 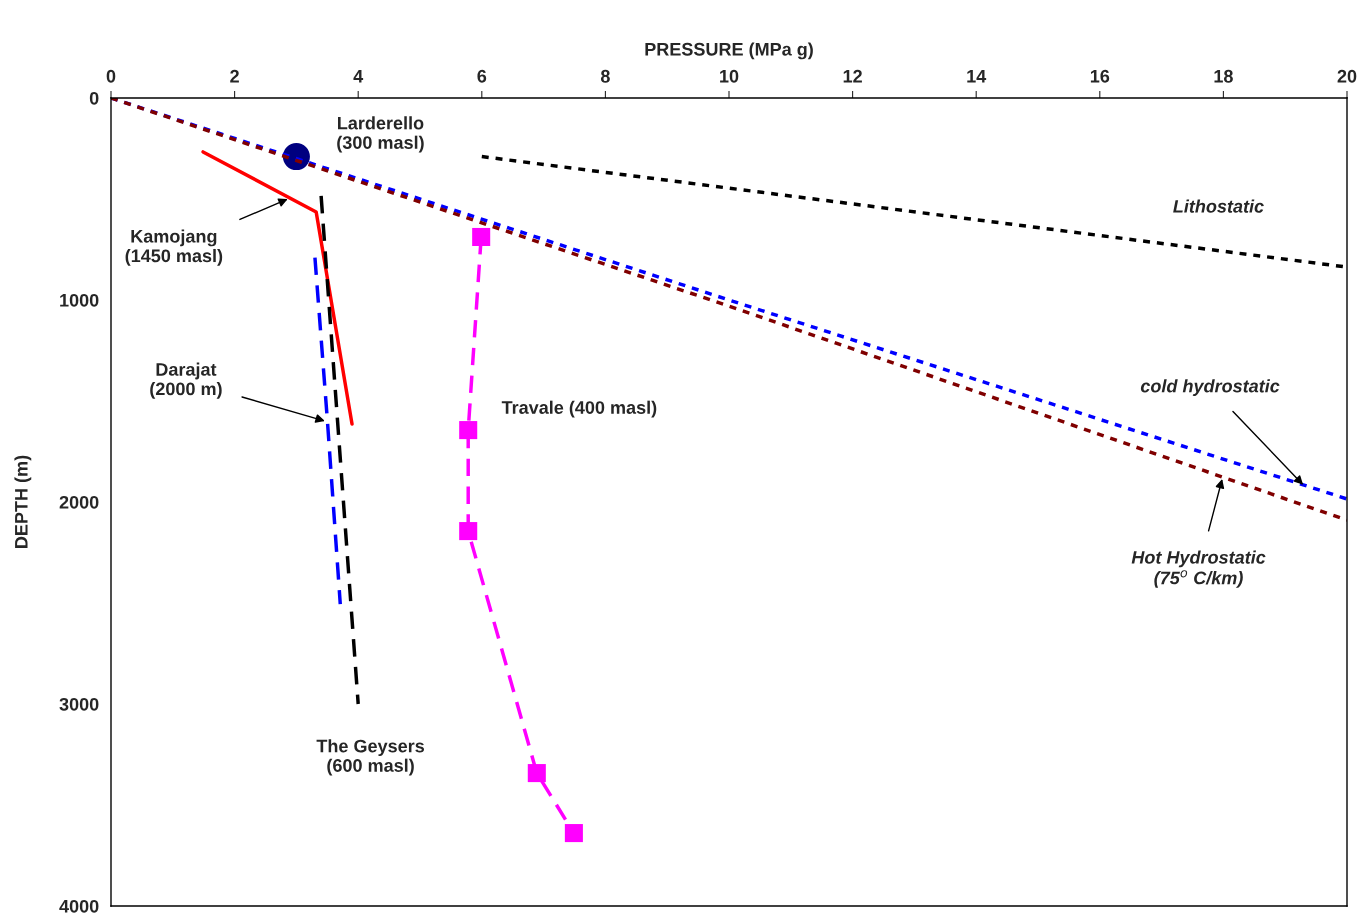 I want to click on x-tick-label: 0, so click(x=111, y=76).